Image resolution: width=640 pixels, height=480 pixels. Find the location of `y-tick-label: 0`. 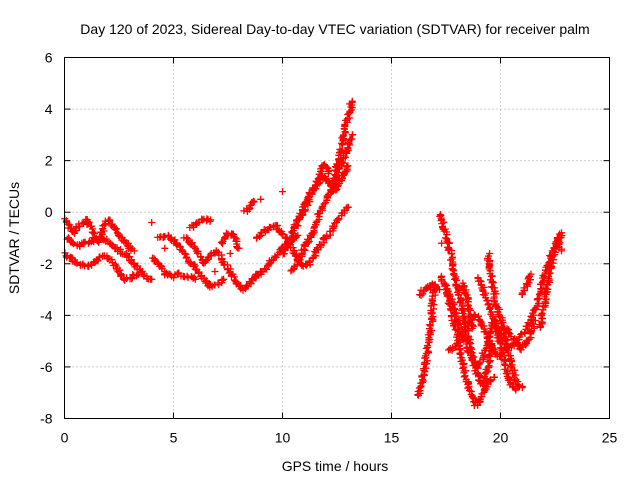

y-tick-label: 0 is located at coordinates (49, 212).